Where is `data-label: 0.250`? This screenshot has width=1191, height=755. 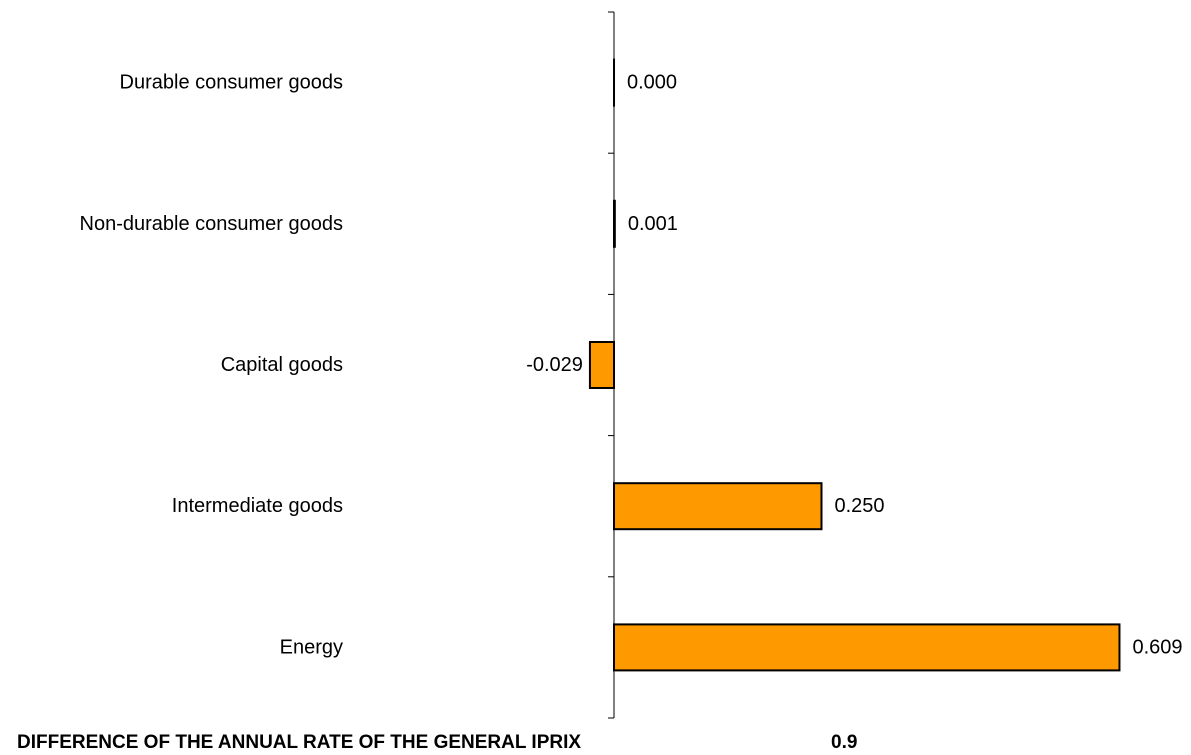
data-label: 0.250 is located at coordinates (860, 506).